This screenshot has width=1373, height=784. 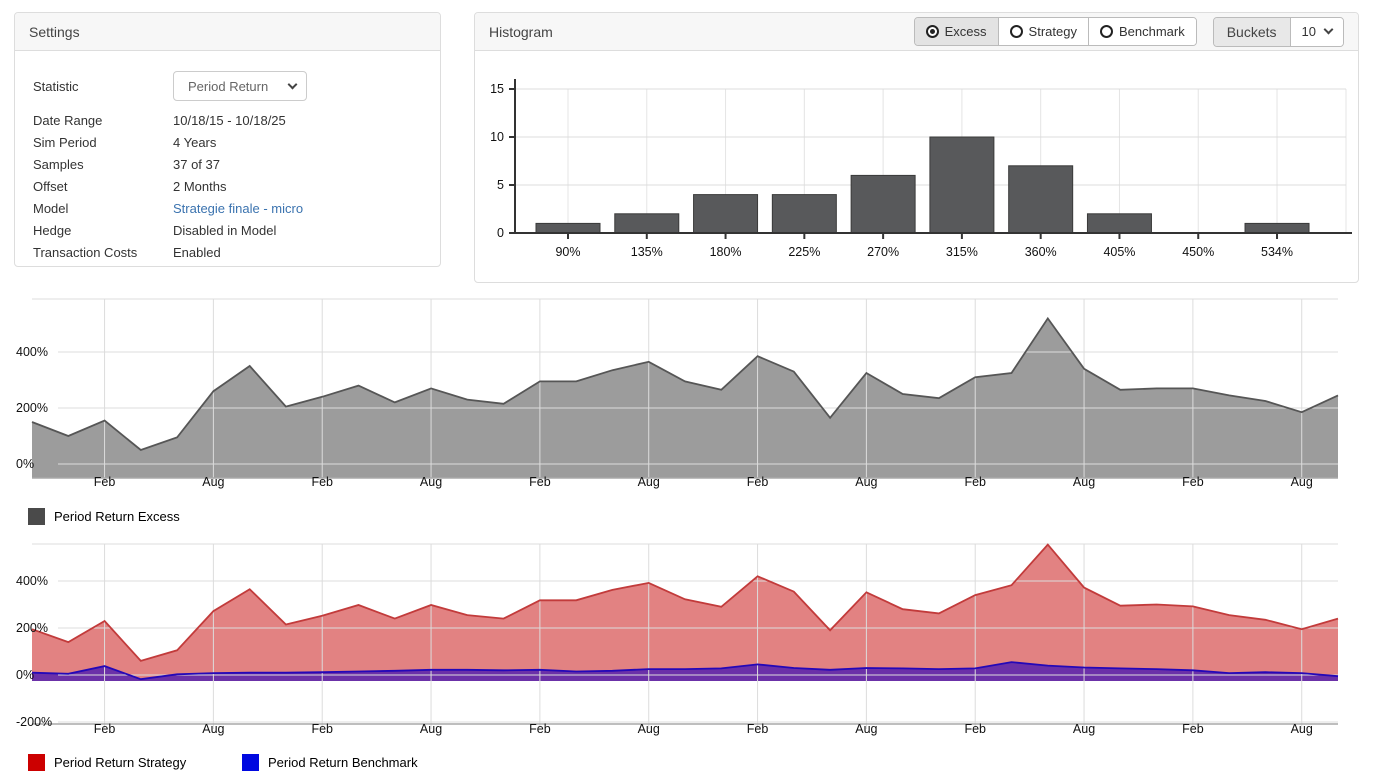 I want to click on excess-legend: Period Return Excess, so click(x=104, y=516).